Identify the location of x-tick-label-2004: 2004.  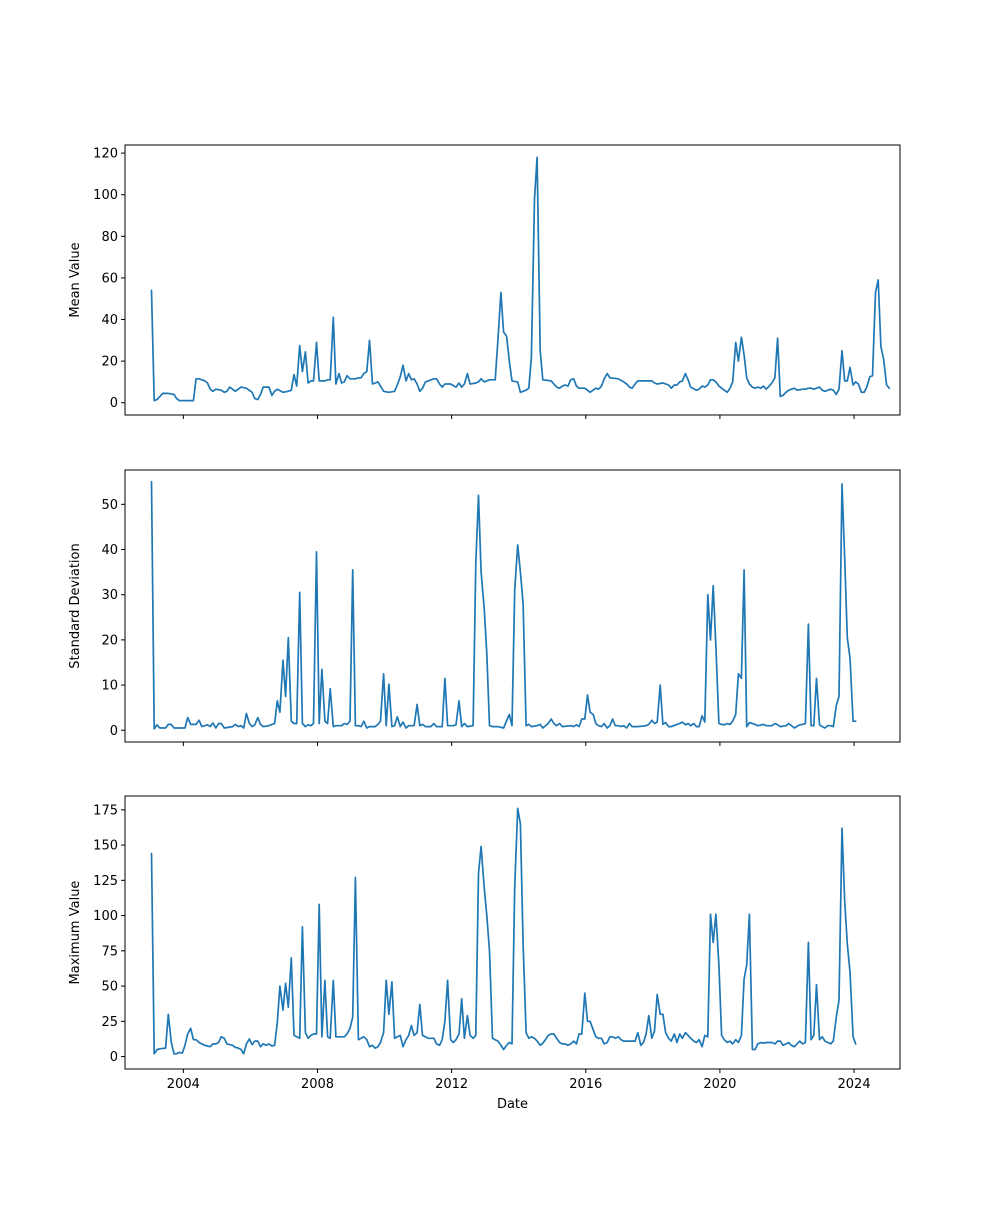
(183, 1084).